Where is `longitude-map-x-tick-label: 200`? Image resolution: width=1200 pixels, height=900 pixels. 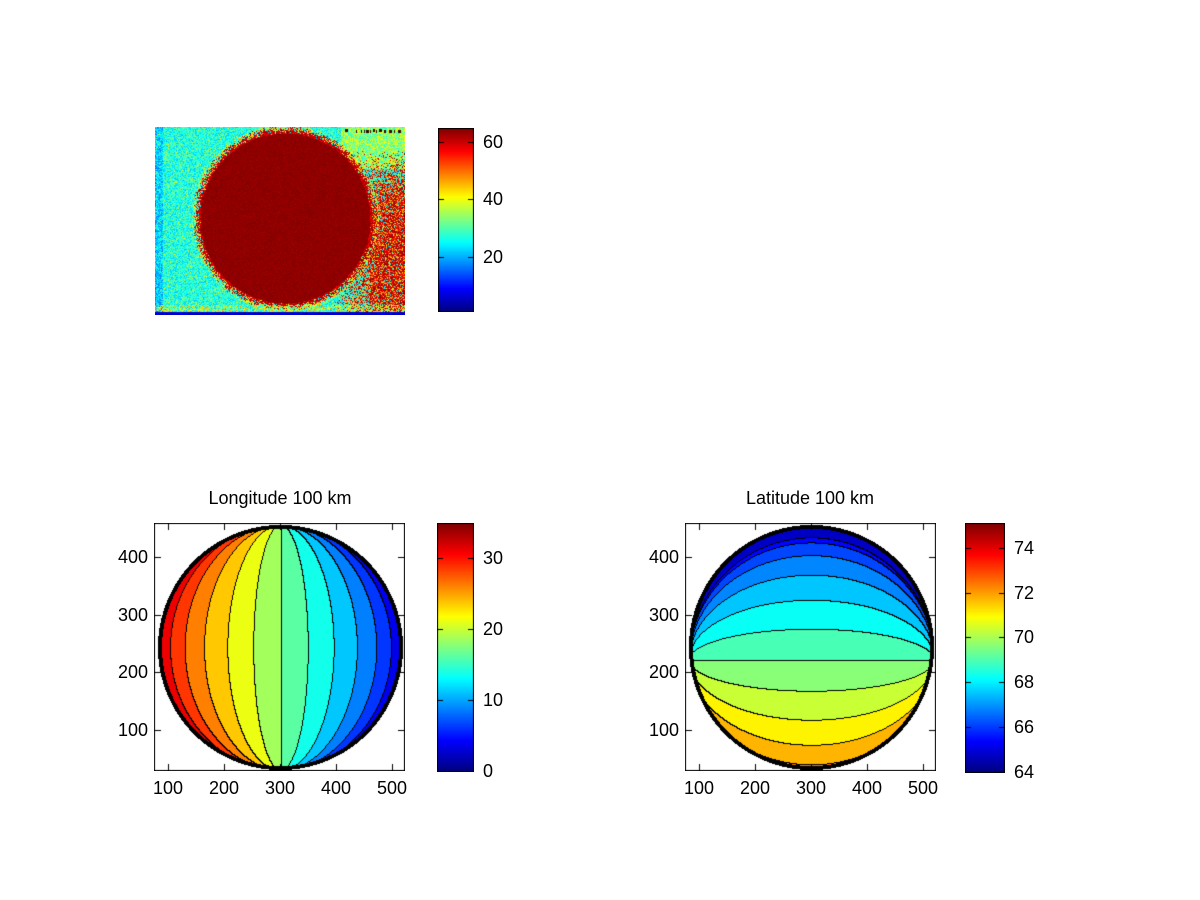
longitude-map-x-tick-label: 200 is located at coordinates (224, 788).